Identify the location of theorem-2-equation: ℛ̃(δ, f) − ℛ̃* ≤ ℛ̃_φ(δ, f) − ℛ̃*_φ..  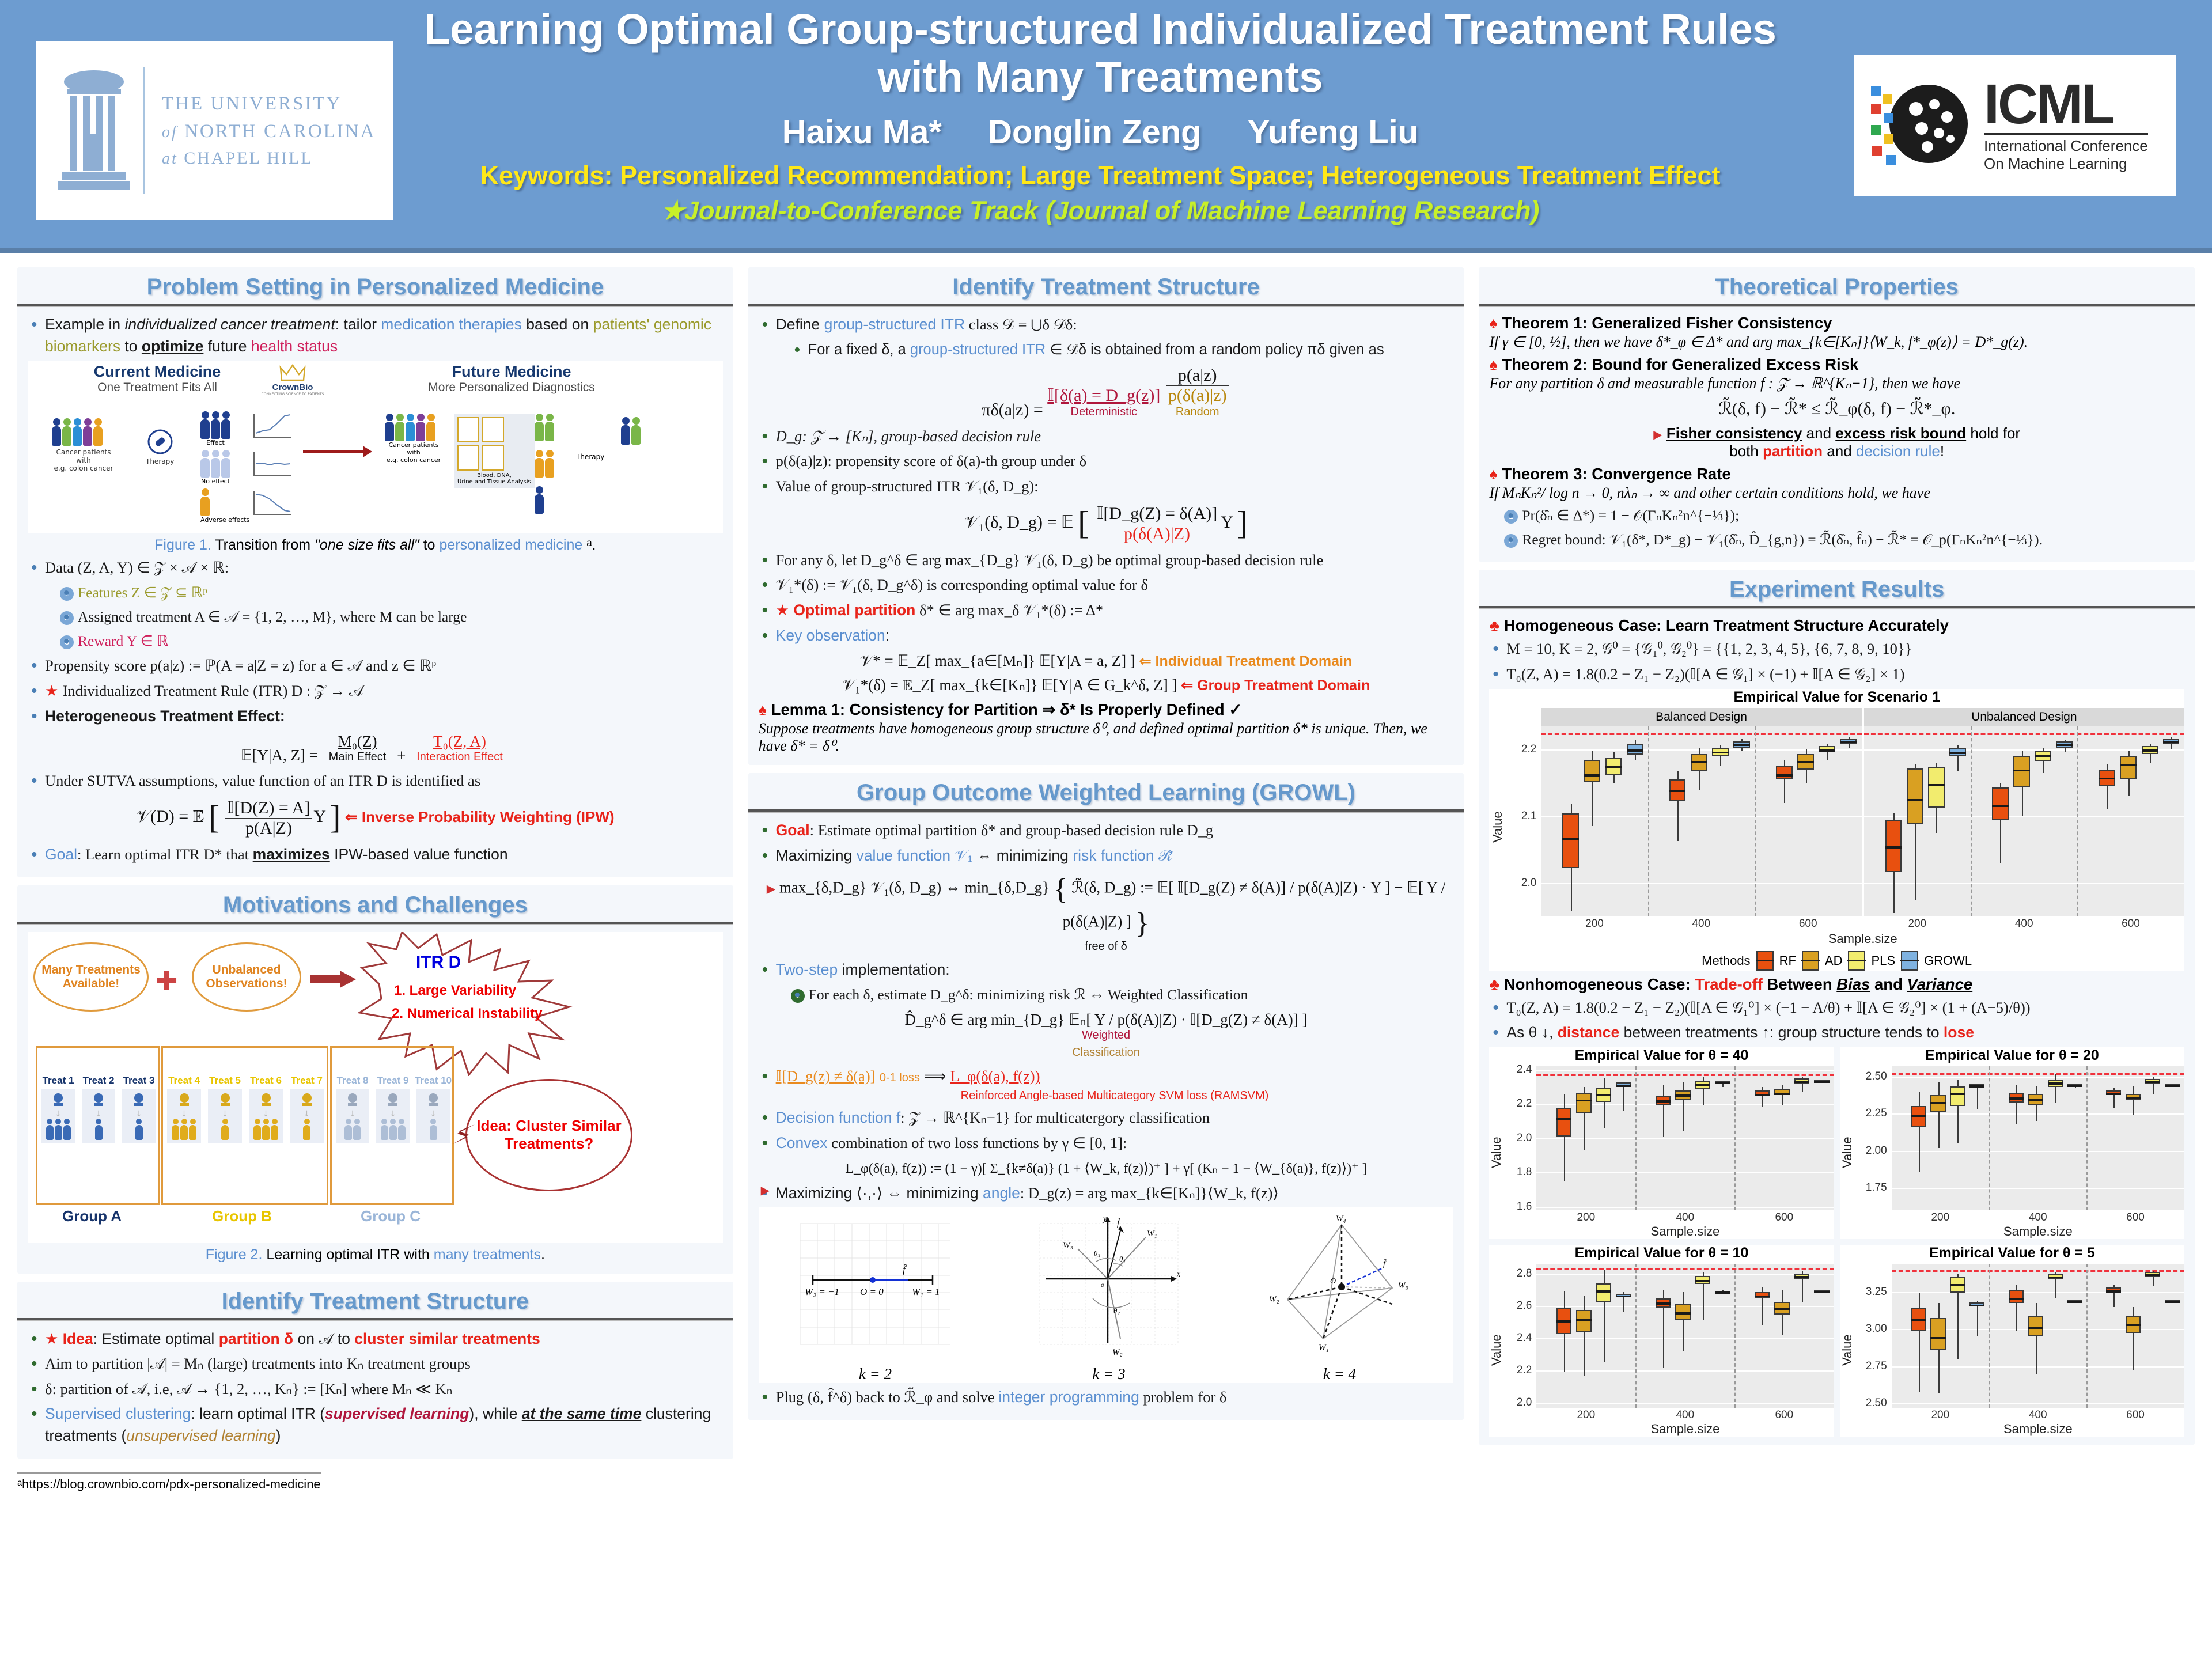
(1837, 408).